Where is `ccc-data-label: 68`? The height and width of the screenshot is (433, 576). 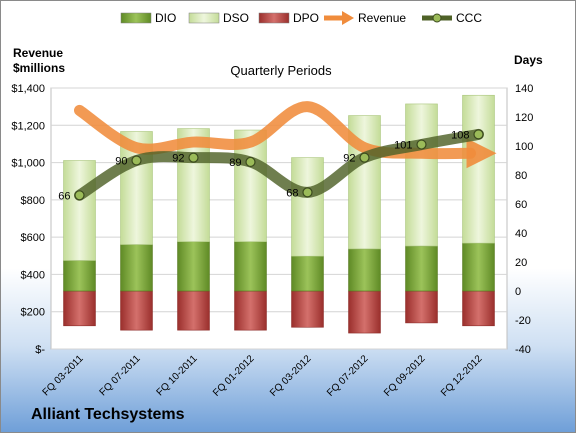
ccc-data-label: 68 is located at coordinates (292, 193).